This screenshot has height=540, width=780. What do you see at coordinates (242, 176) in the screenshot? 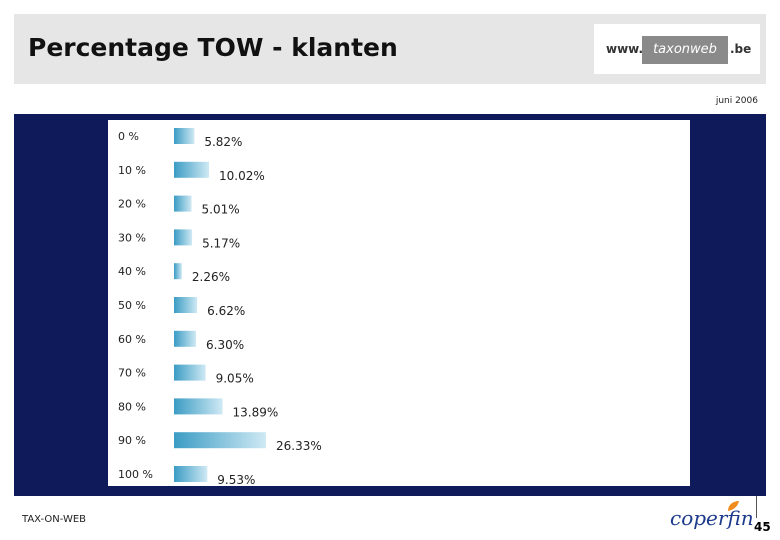
I see `value-label: 10.02%` at bounding box center [242, 176].